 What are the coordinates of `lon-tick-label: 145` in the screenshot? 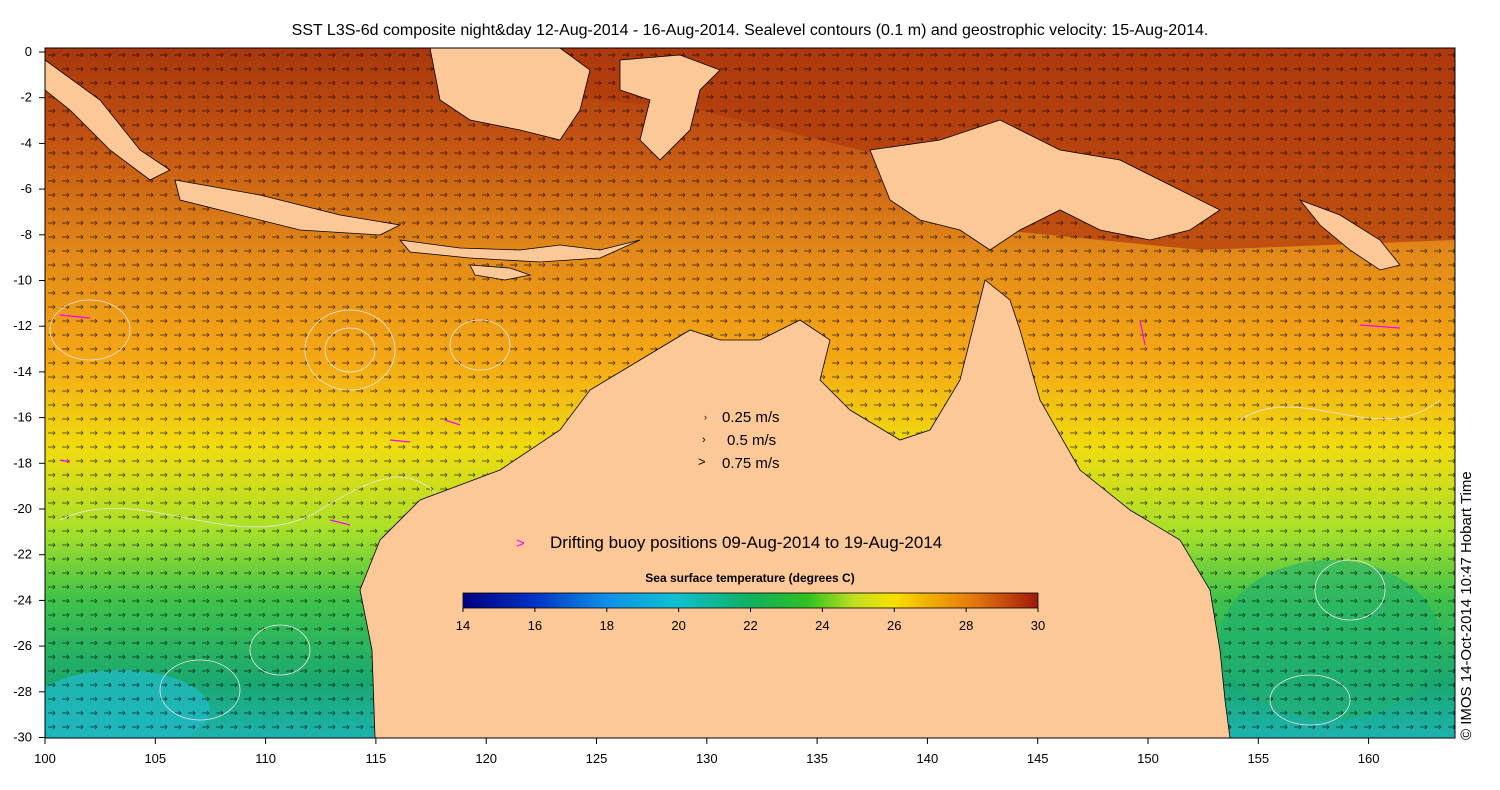 It's located at (1038, 758).